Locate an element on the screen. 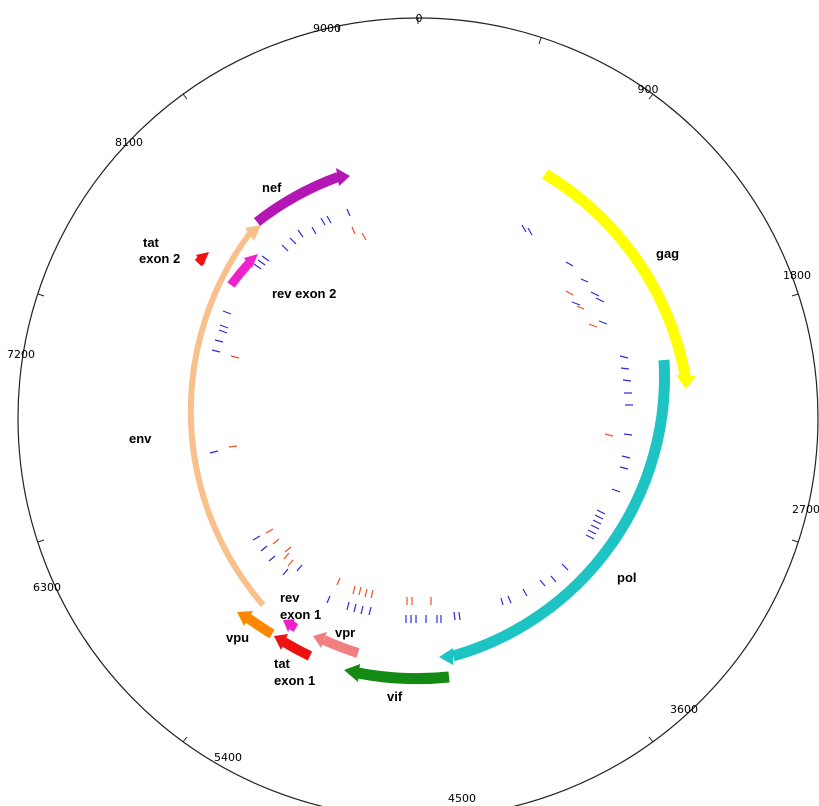  tick-label: 7200 is located at coordinates (21, 354).